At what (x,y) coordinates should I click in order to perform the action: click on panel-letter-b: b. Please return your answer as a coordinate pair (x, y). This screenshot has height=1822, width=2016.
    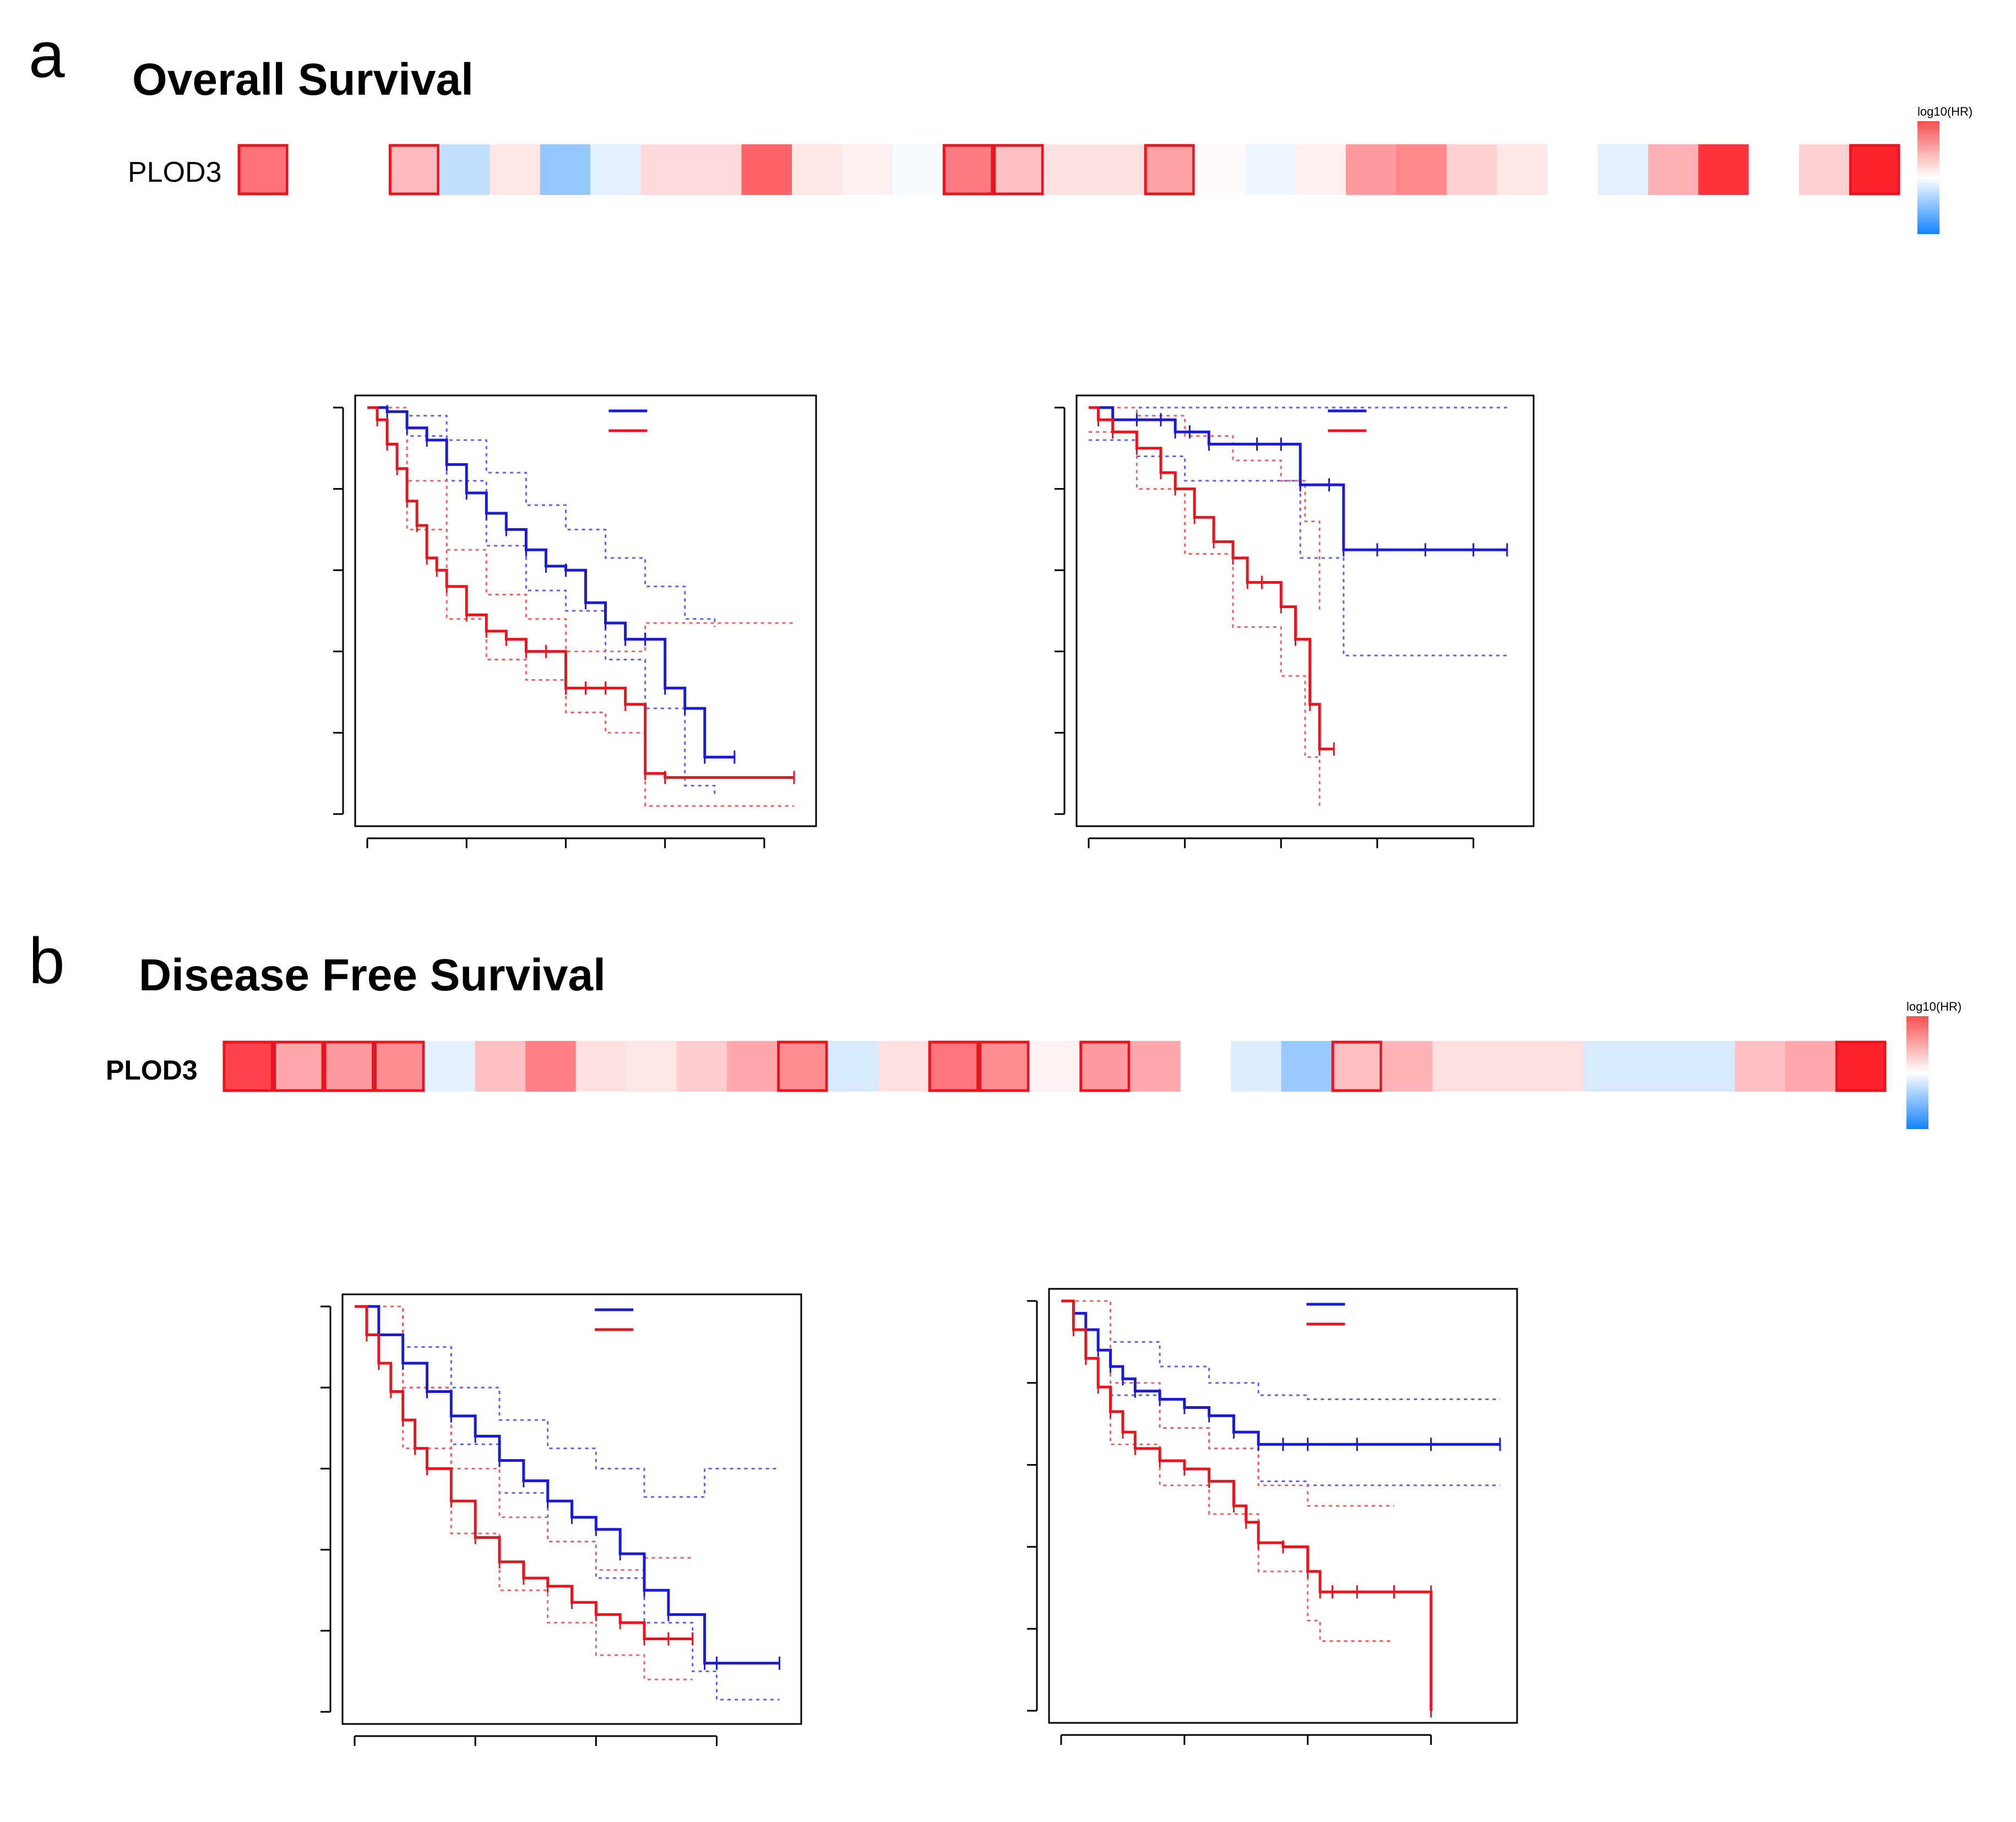
    Looking at the image, I should click on (47, 961).